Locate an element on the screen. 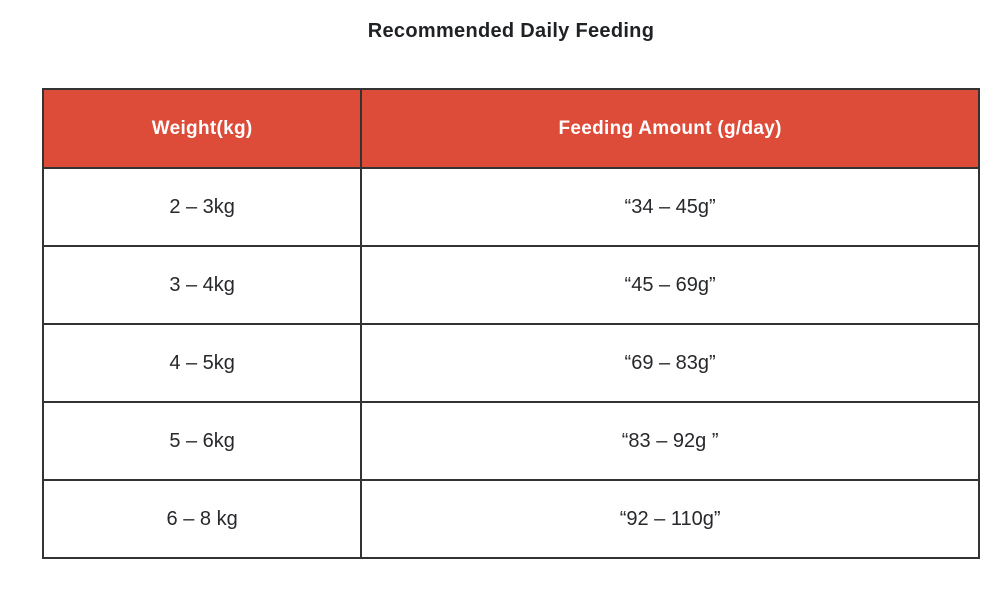  table-row: 5 – 6kg “83 – 92g ” is located at coordinates (510, 441).